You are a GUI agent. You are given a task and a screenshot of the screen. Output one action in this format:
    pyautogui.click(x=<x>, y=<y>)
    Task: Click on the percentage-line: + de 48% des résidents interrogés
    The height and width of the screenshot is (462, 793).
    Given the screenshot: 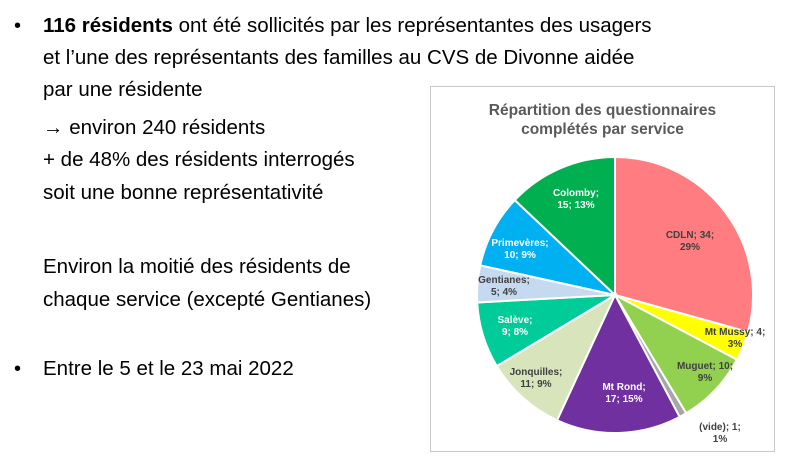 What is the action you would take?
    pyautogui.click(x=199, y=159)
    